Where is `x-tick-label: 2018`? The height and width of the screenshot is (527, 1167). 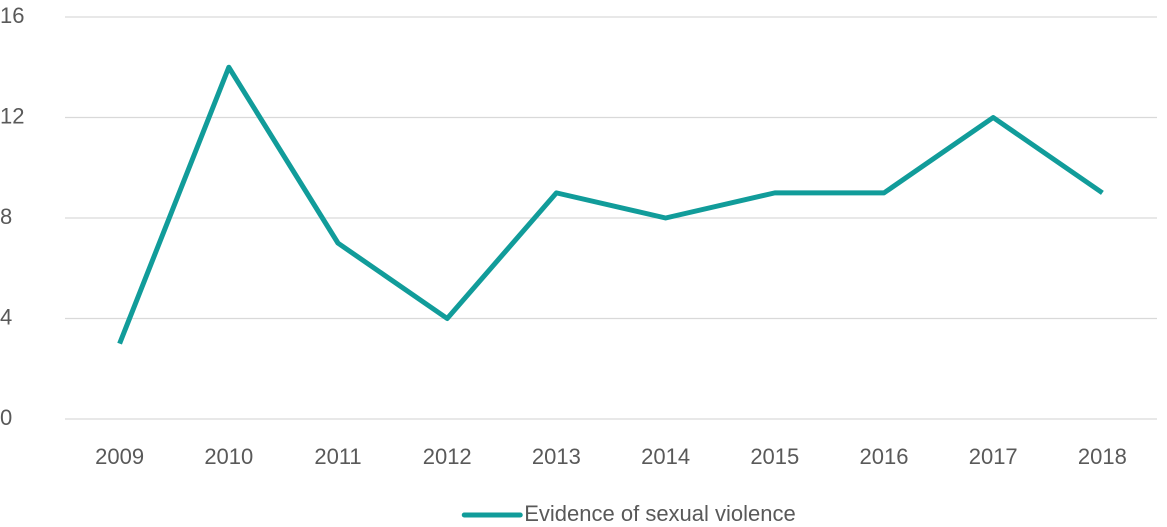 x-tick-label: 2018 is located at coordinates (1102, 456).